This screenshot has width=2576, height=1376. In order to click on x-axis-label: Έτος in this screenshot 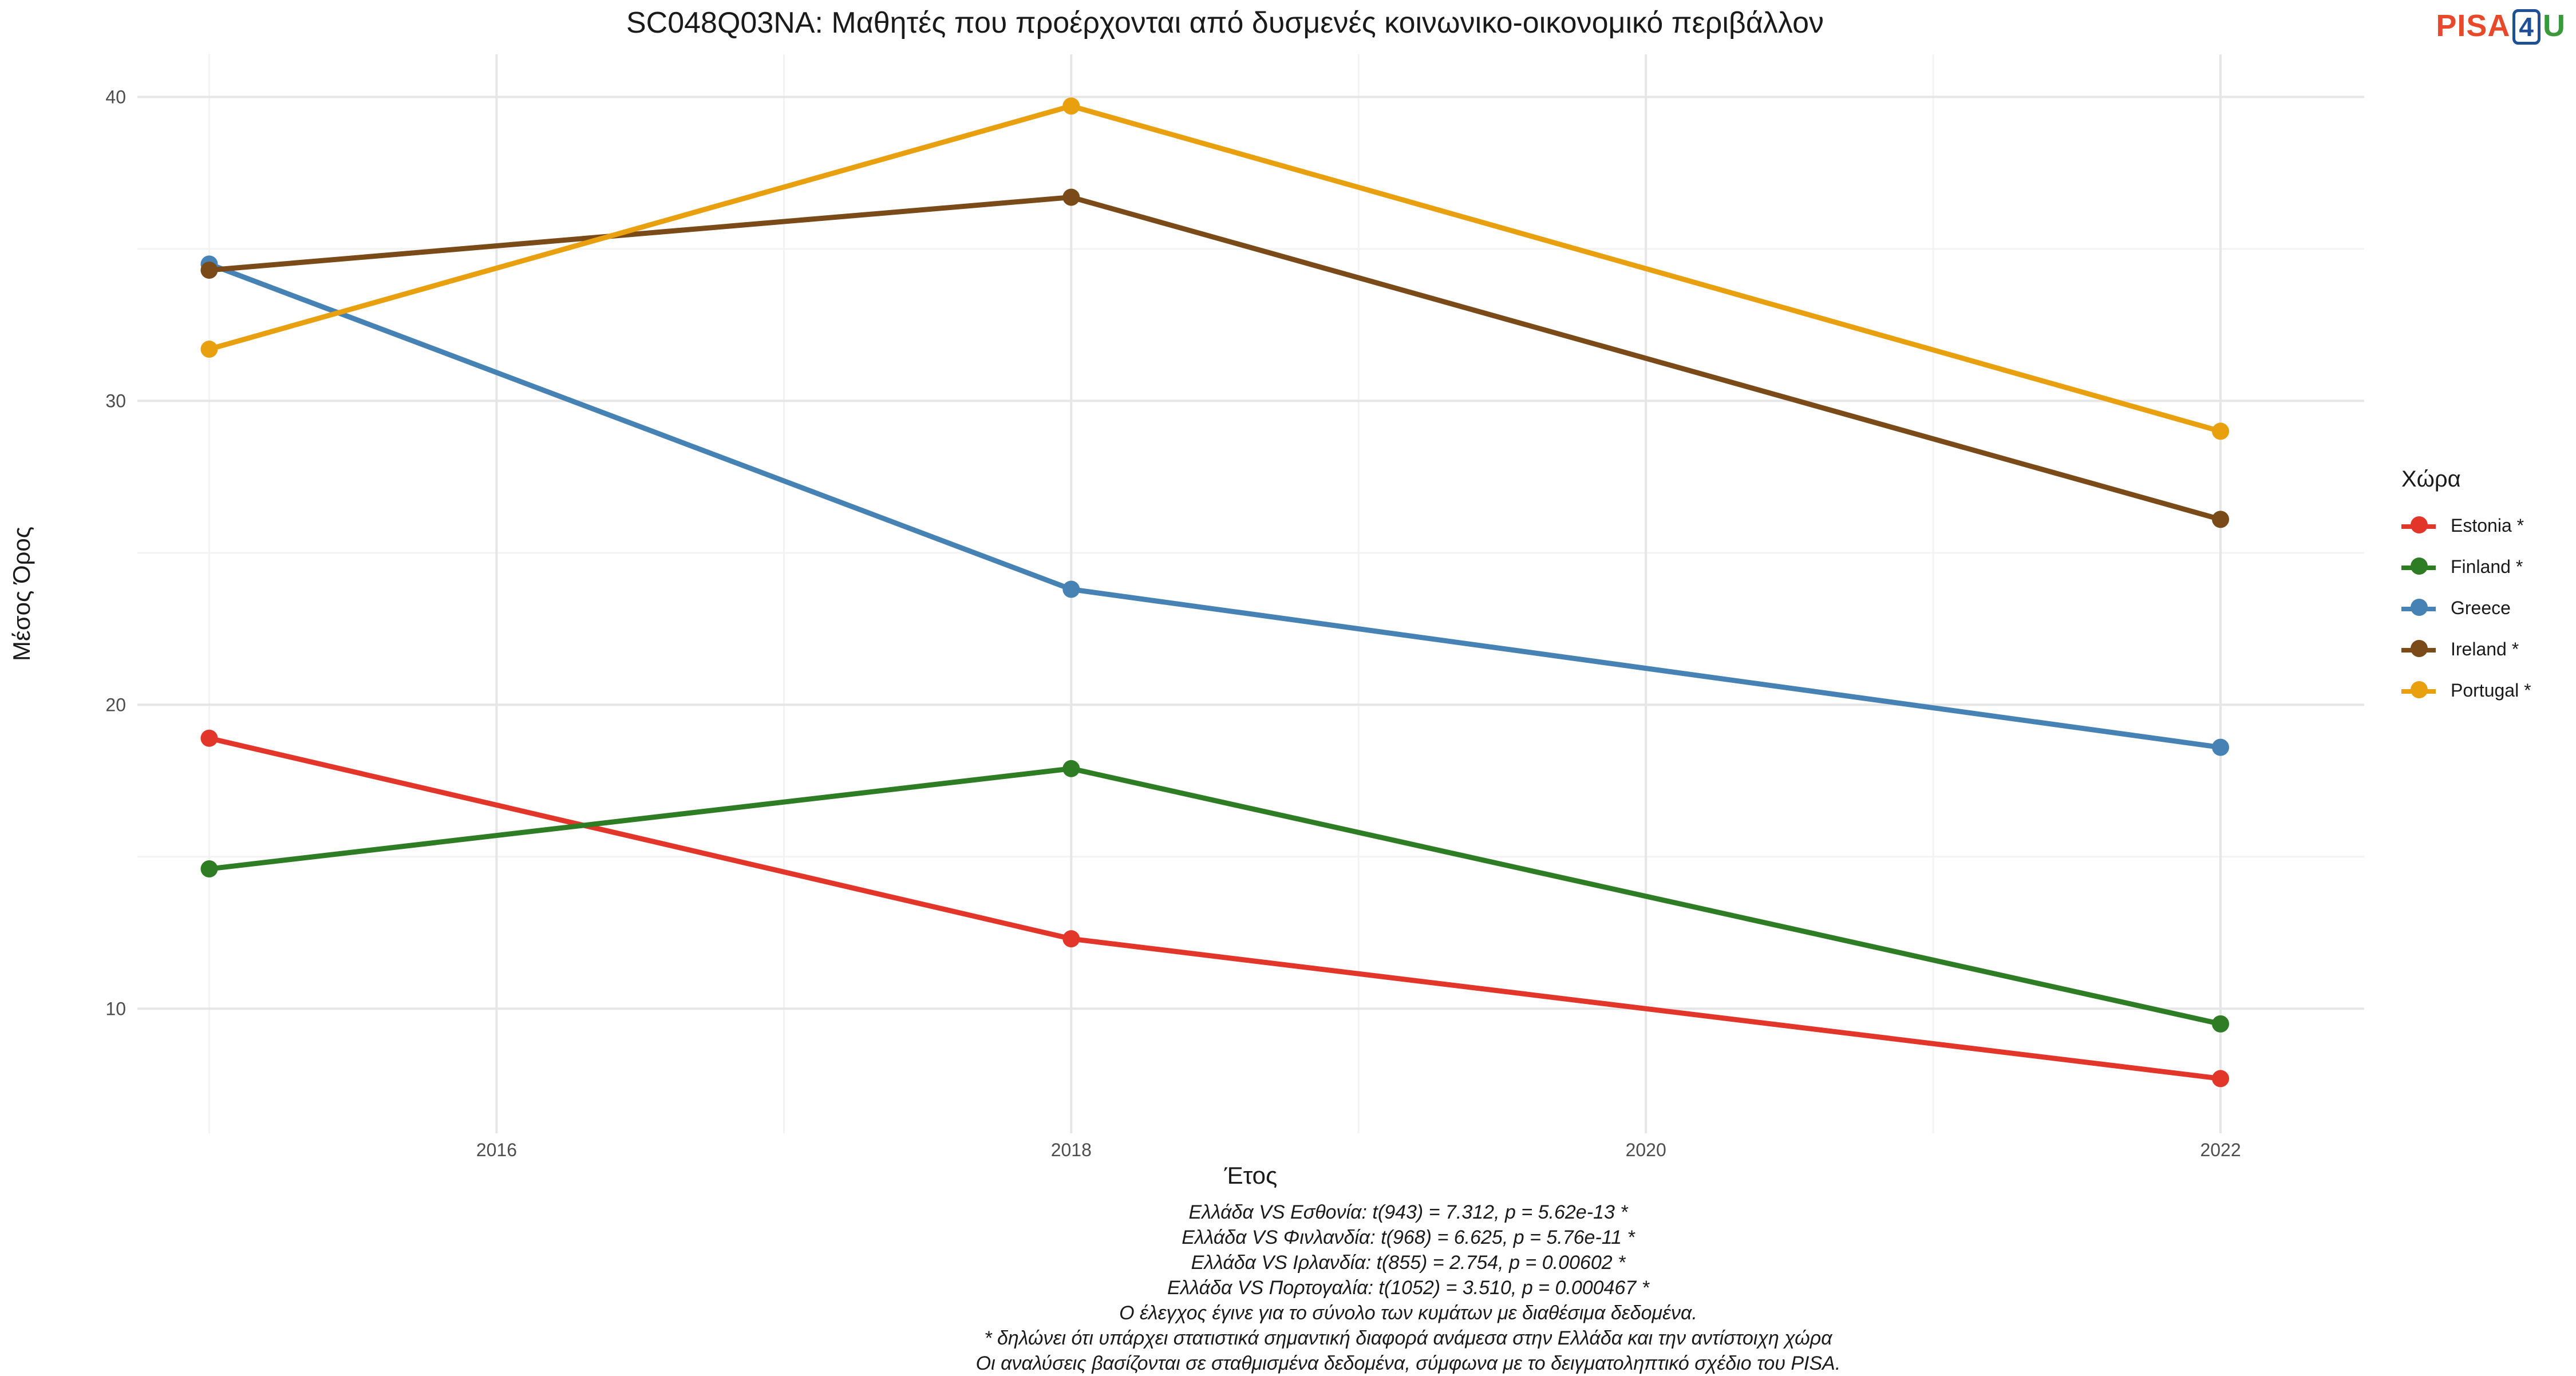, I will do `click(1251, 1176)`.